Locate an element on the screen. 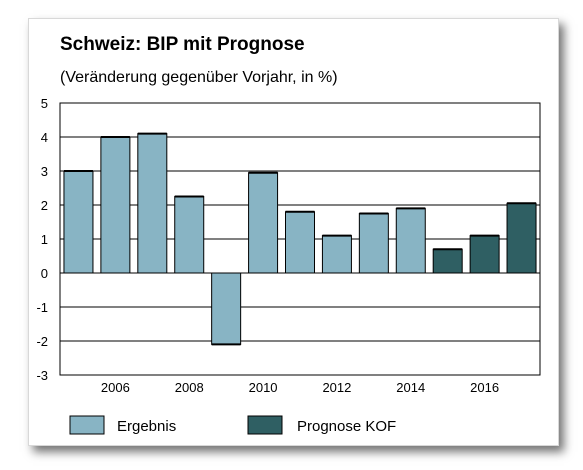  bar-2015 is located at coordinates (447, 261).